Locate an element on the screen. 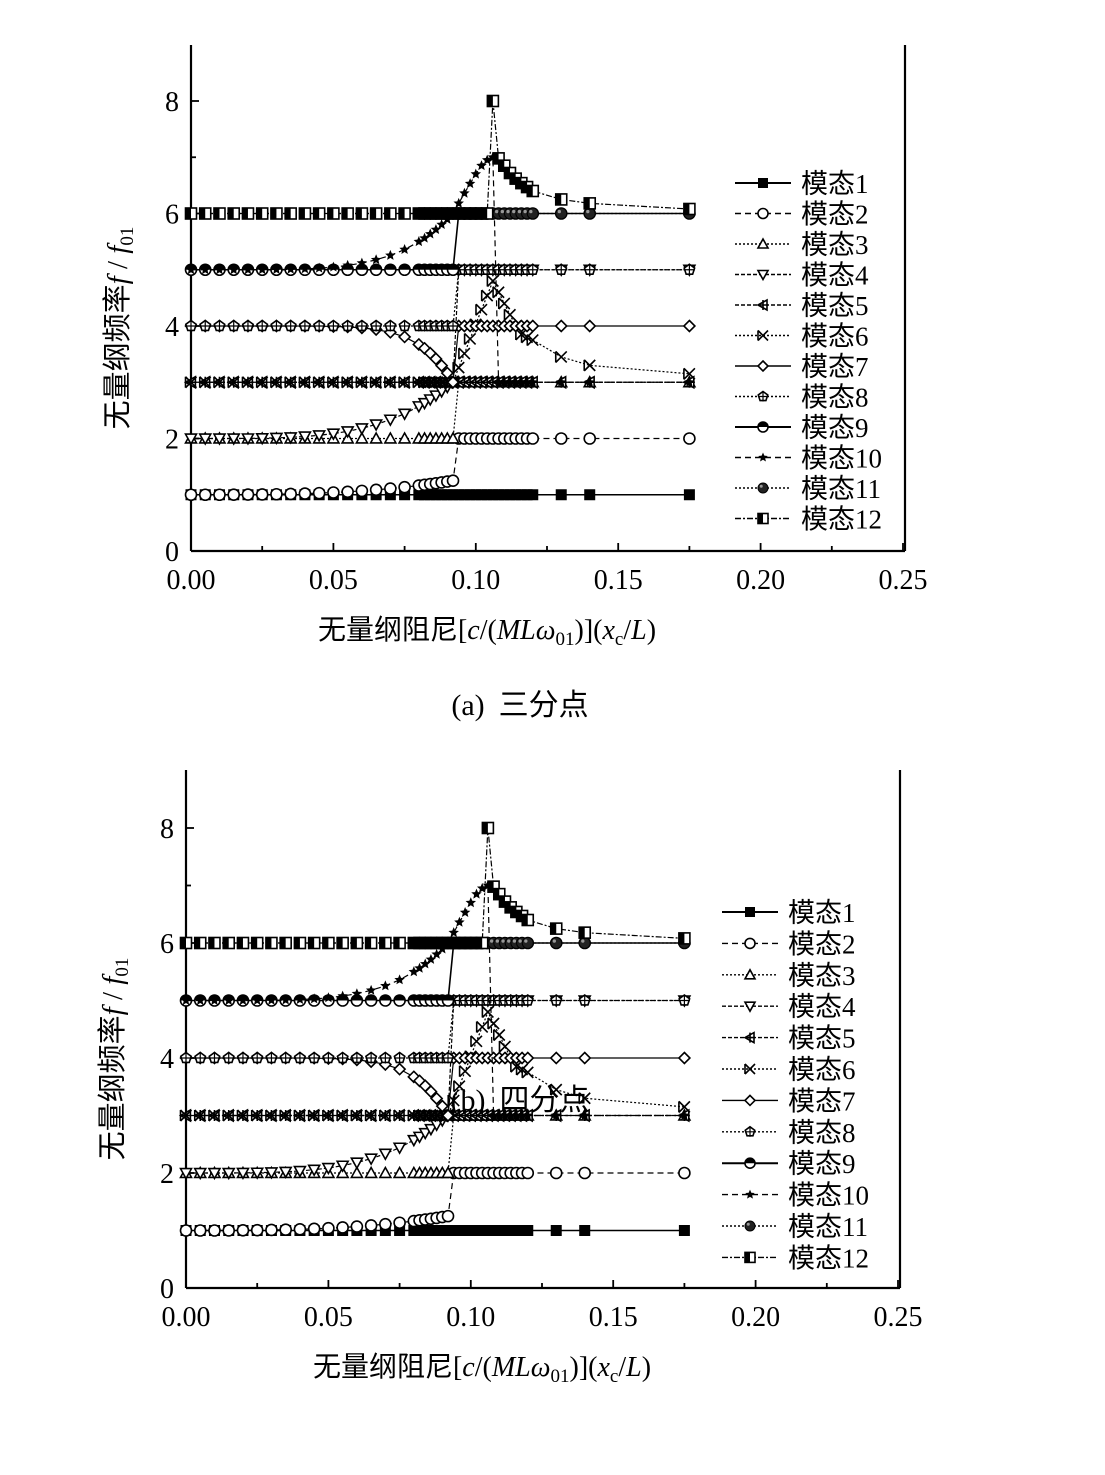 The image size is (1105, 1475). label-part: / is located at coordinates (627, 630).